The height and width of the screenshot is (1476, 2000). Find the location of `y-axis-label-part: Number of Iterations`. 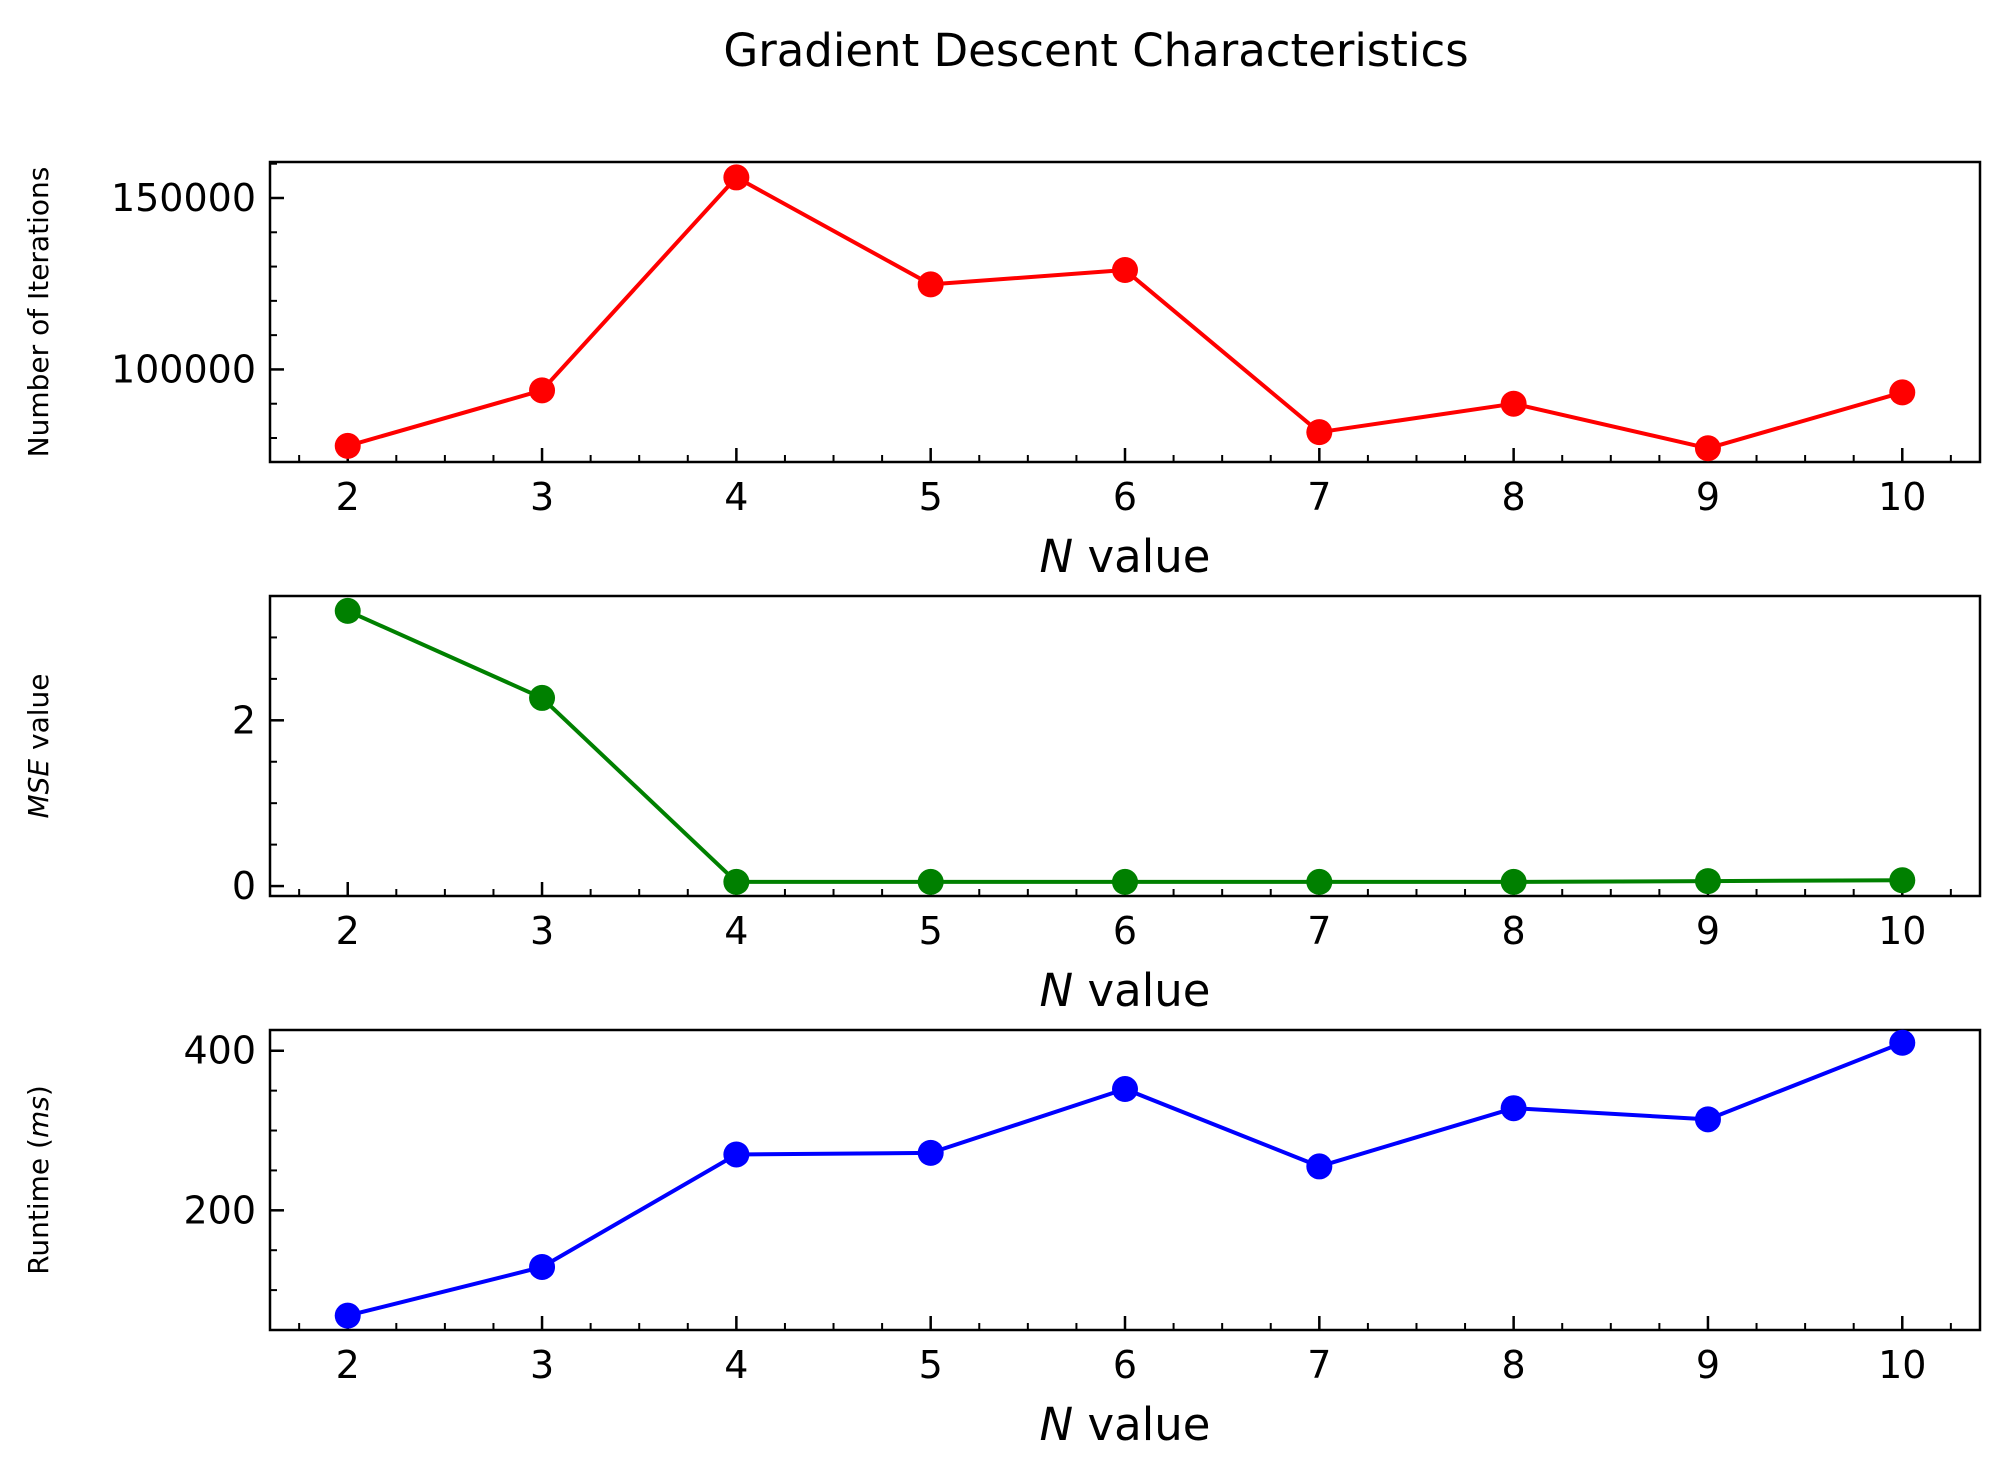

y-axis-label-part: Number of Iterations is located at coordinates (38, 312).